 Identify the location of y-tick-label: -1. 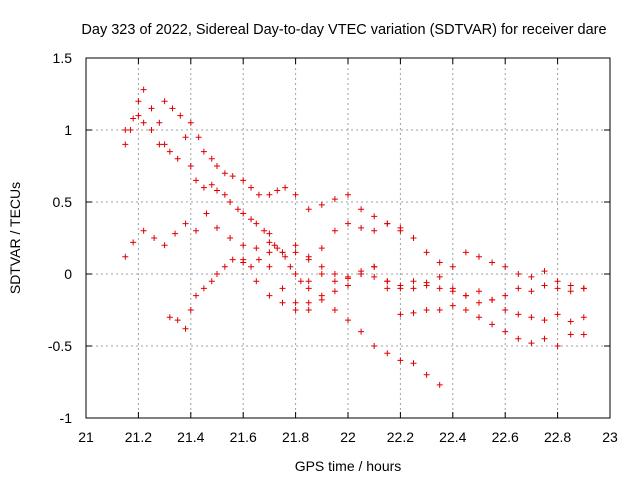
(66, 418).